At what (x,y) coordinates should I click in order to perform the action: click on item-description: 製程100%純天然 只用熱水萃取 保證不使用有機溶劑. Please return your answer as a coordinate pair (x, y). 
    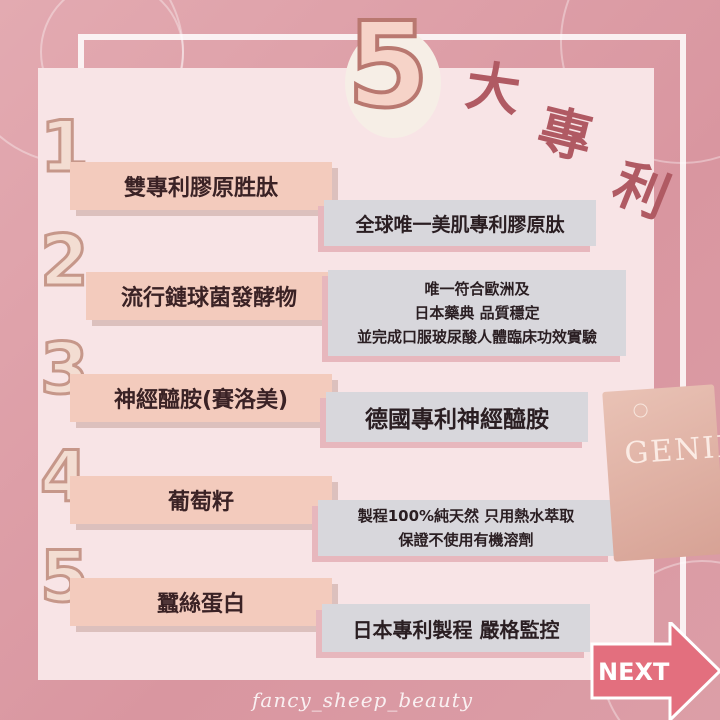
    Looking at the image, I should click on (466, 528).